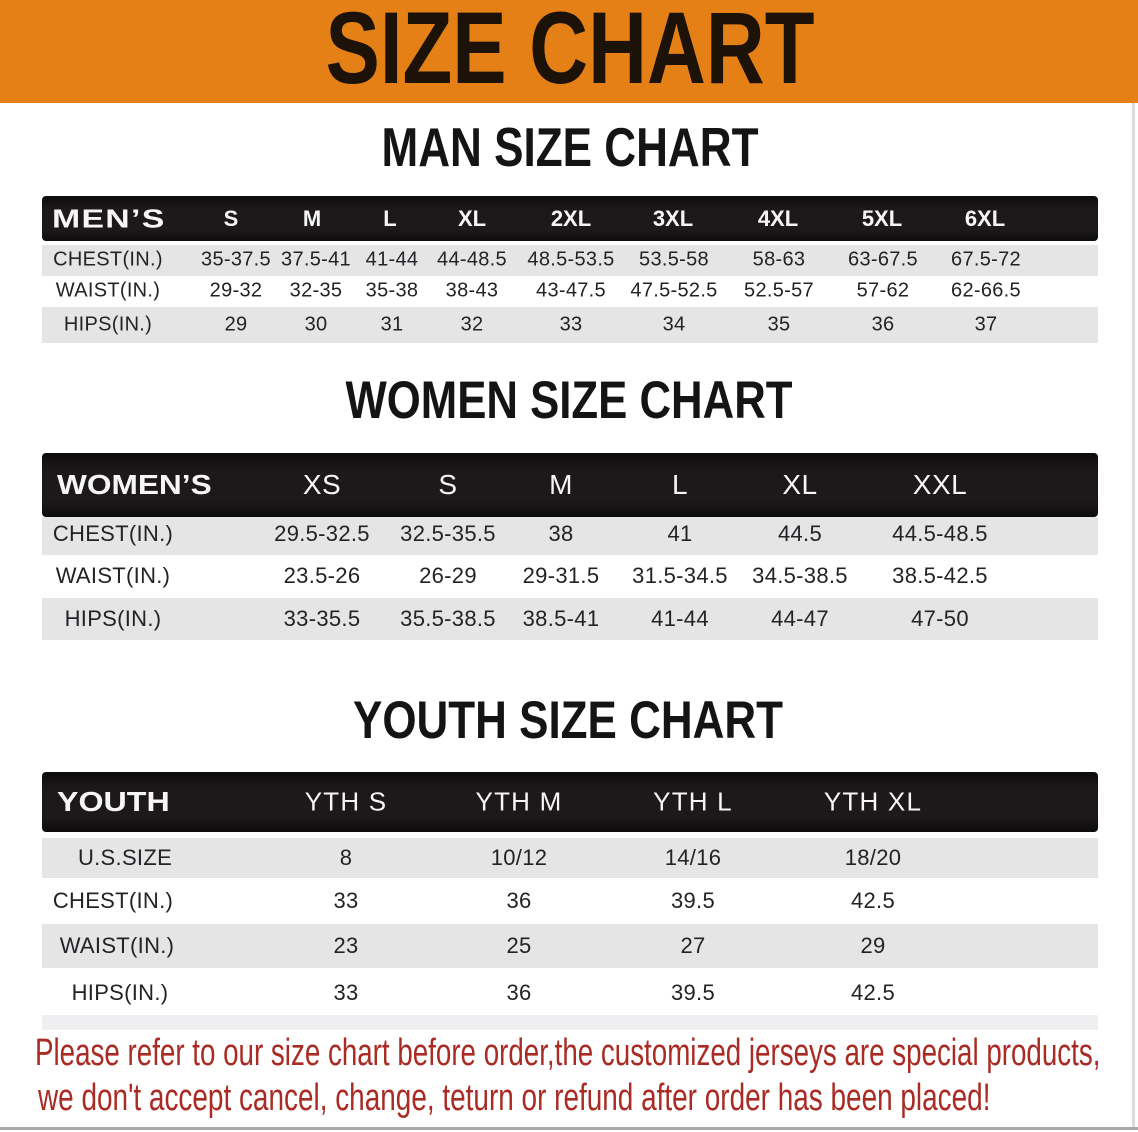 Image resolution: width=1138 pixels, height=1132 pixels. I want to click on svg-text: SIZE CHART, so click(570, 52).